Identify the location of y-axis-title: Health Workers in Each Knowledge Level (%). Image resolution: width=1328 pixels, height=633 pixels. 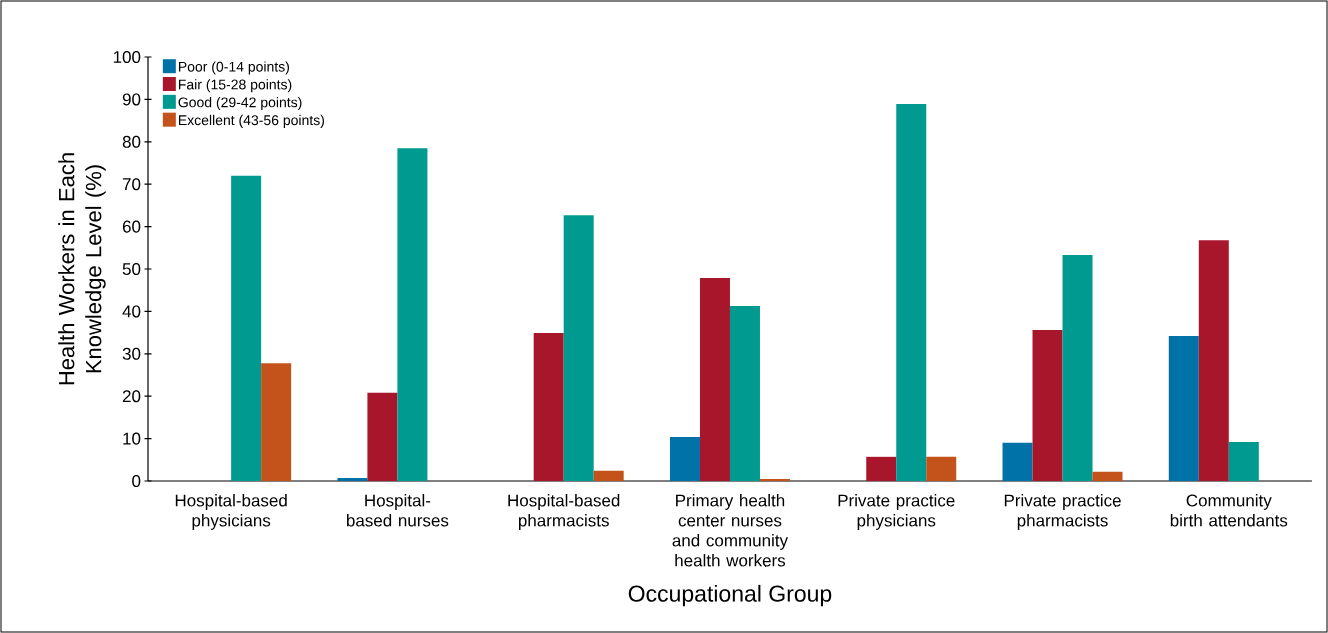
(82, 269).